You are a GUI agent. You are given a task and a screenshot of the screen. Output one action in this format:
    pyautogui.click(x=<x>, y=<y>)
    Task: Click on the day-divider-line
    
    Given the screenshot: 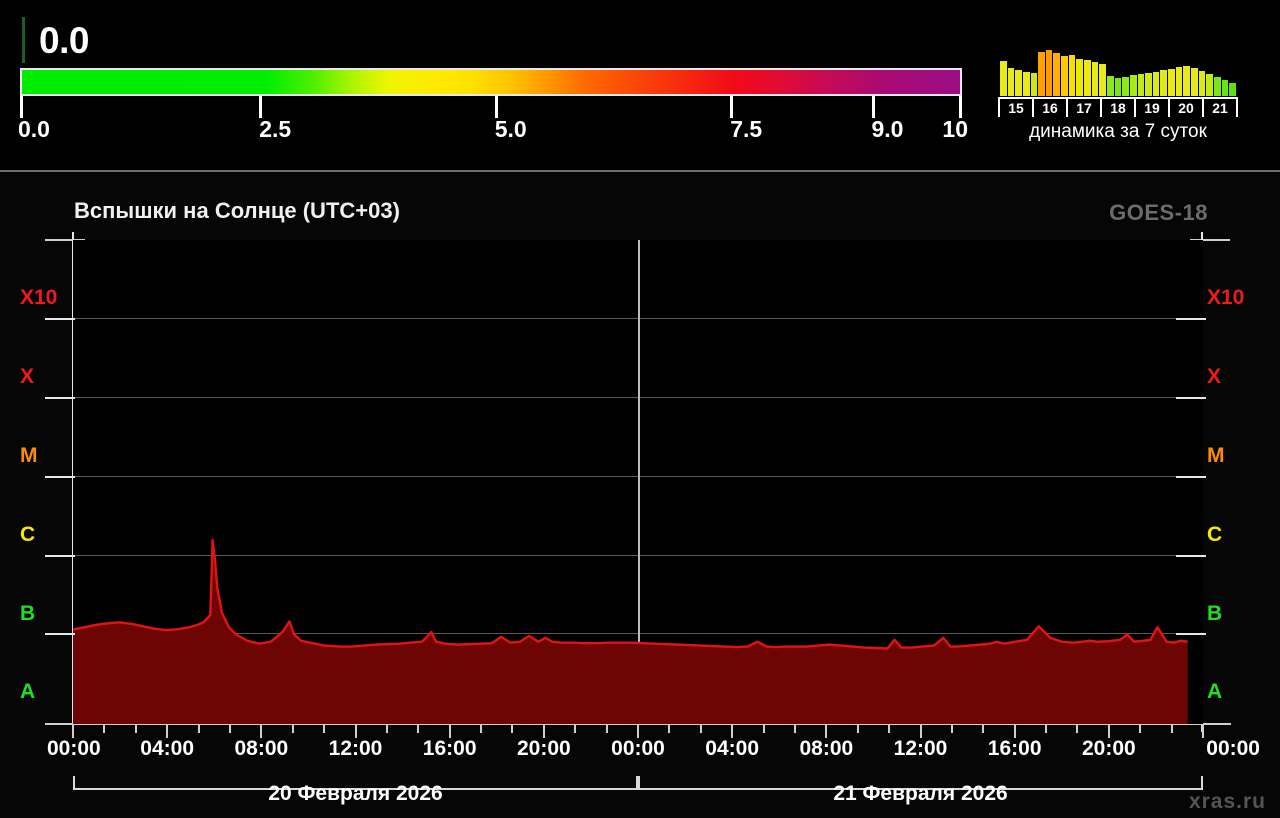 What is the action you would take?
    pyautogui.click(x=639, y=482)
    